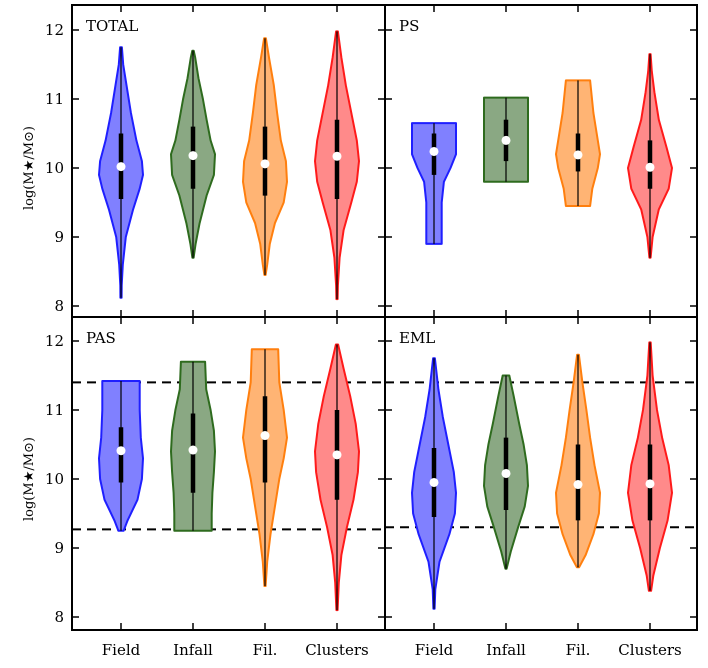 The width and height of the screenshot is (708, 668). Describe the element at coordinates (417, 338) in the screenshot. I see `panel-label: EML` at that location.